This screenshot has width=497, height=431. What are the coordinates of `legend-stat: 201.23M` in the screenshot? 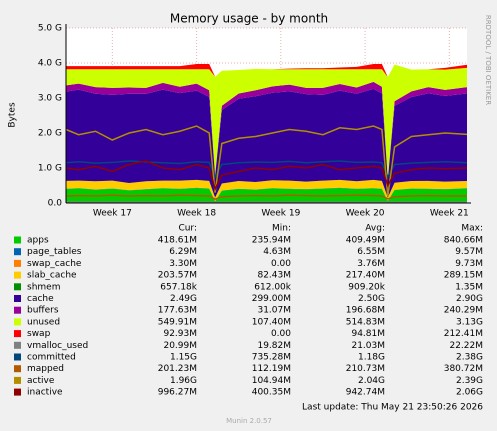 It's located at (177, 369).